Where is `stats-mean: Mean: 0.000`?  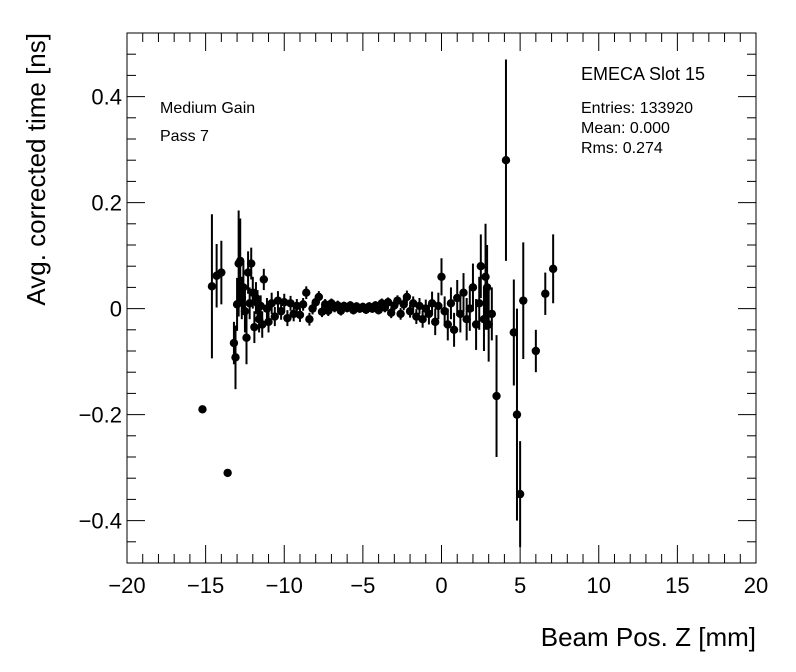 stats-mean: Mean: 0.000 is located at coordinates (625, 128).